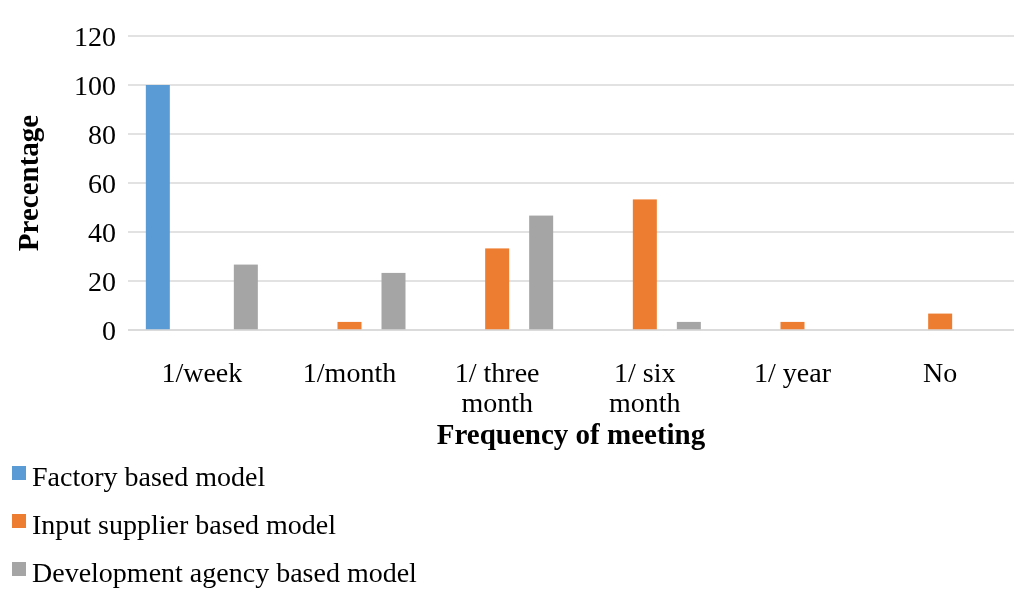 Image resolution: width=1032 pixels, height=602 pixels. What do you see at coordinates (202, 372) in the screenshot?
I see `x-tick-label: 1/week` at bounding box center [202, 372].